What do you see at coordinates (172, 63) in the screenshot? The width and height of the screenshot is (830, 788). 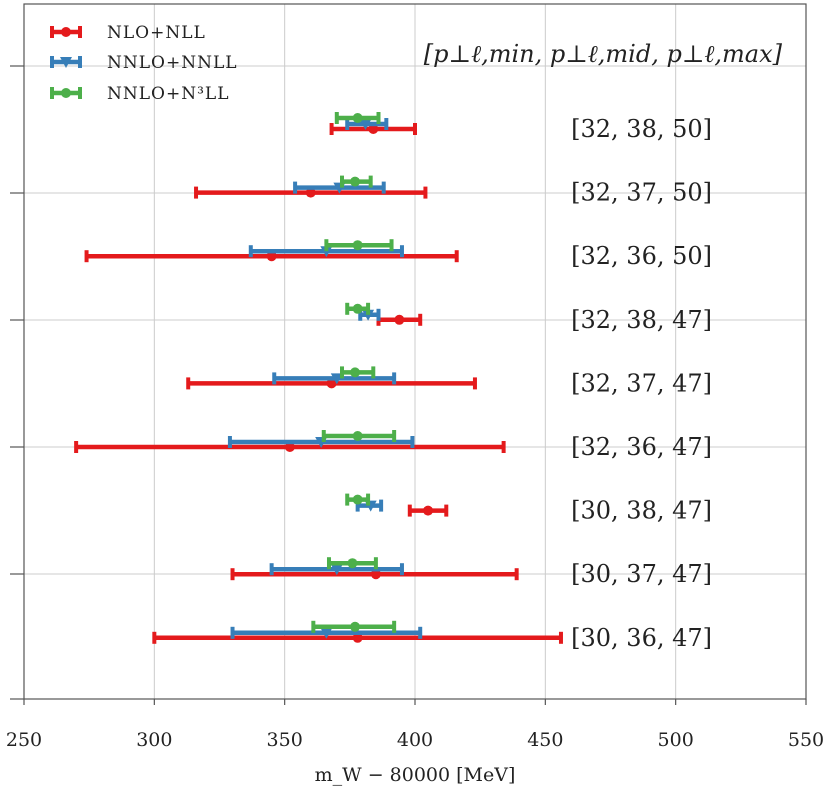 I see `legend-label: NNLO+NNLL` at bounding box center [172, 63].